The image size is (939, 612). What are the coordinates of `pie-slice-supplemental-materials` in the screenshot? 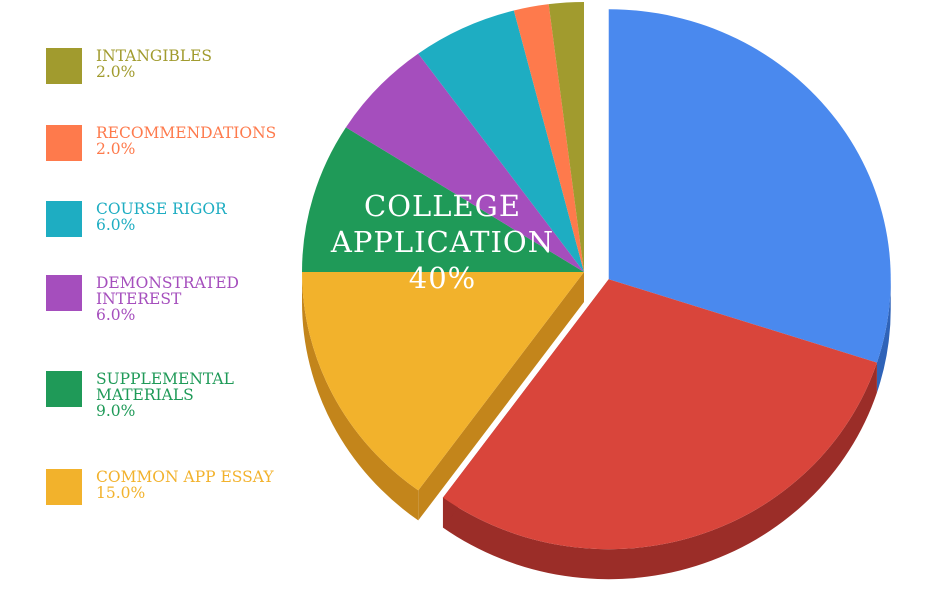 It's located at (443, 199).